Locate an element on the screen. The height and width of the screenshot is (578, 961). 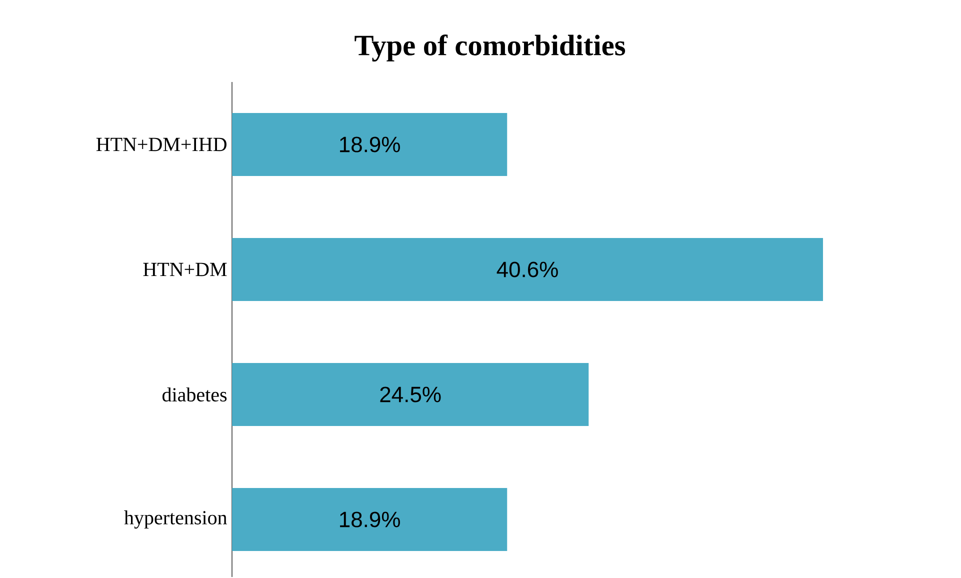
y-tick-label: diabetes is located at coordinates (194, 395).